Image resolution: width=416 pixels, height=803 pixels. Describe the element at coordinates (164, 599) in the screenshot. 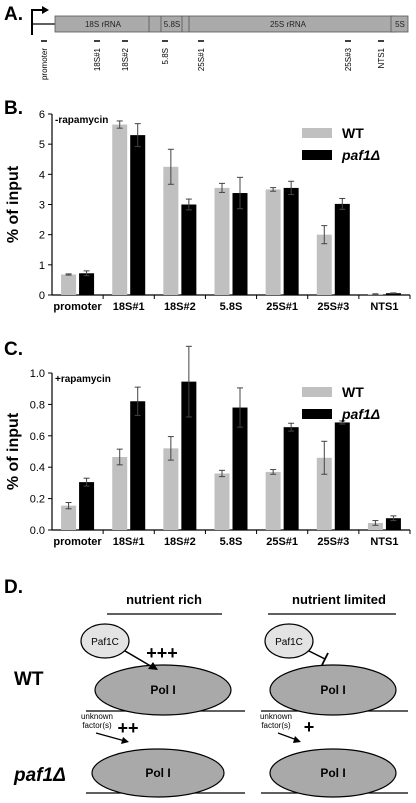

I see `col-header-rich: nutrient rich` at that location.